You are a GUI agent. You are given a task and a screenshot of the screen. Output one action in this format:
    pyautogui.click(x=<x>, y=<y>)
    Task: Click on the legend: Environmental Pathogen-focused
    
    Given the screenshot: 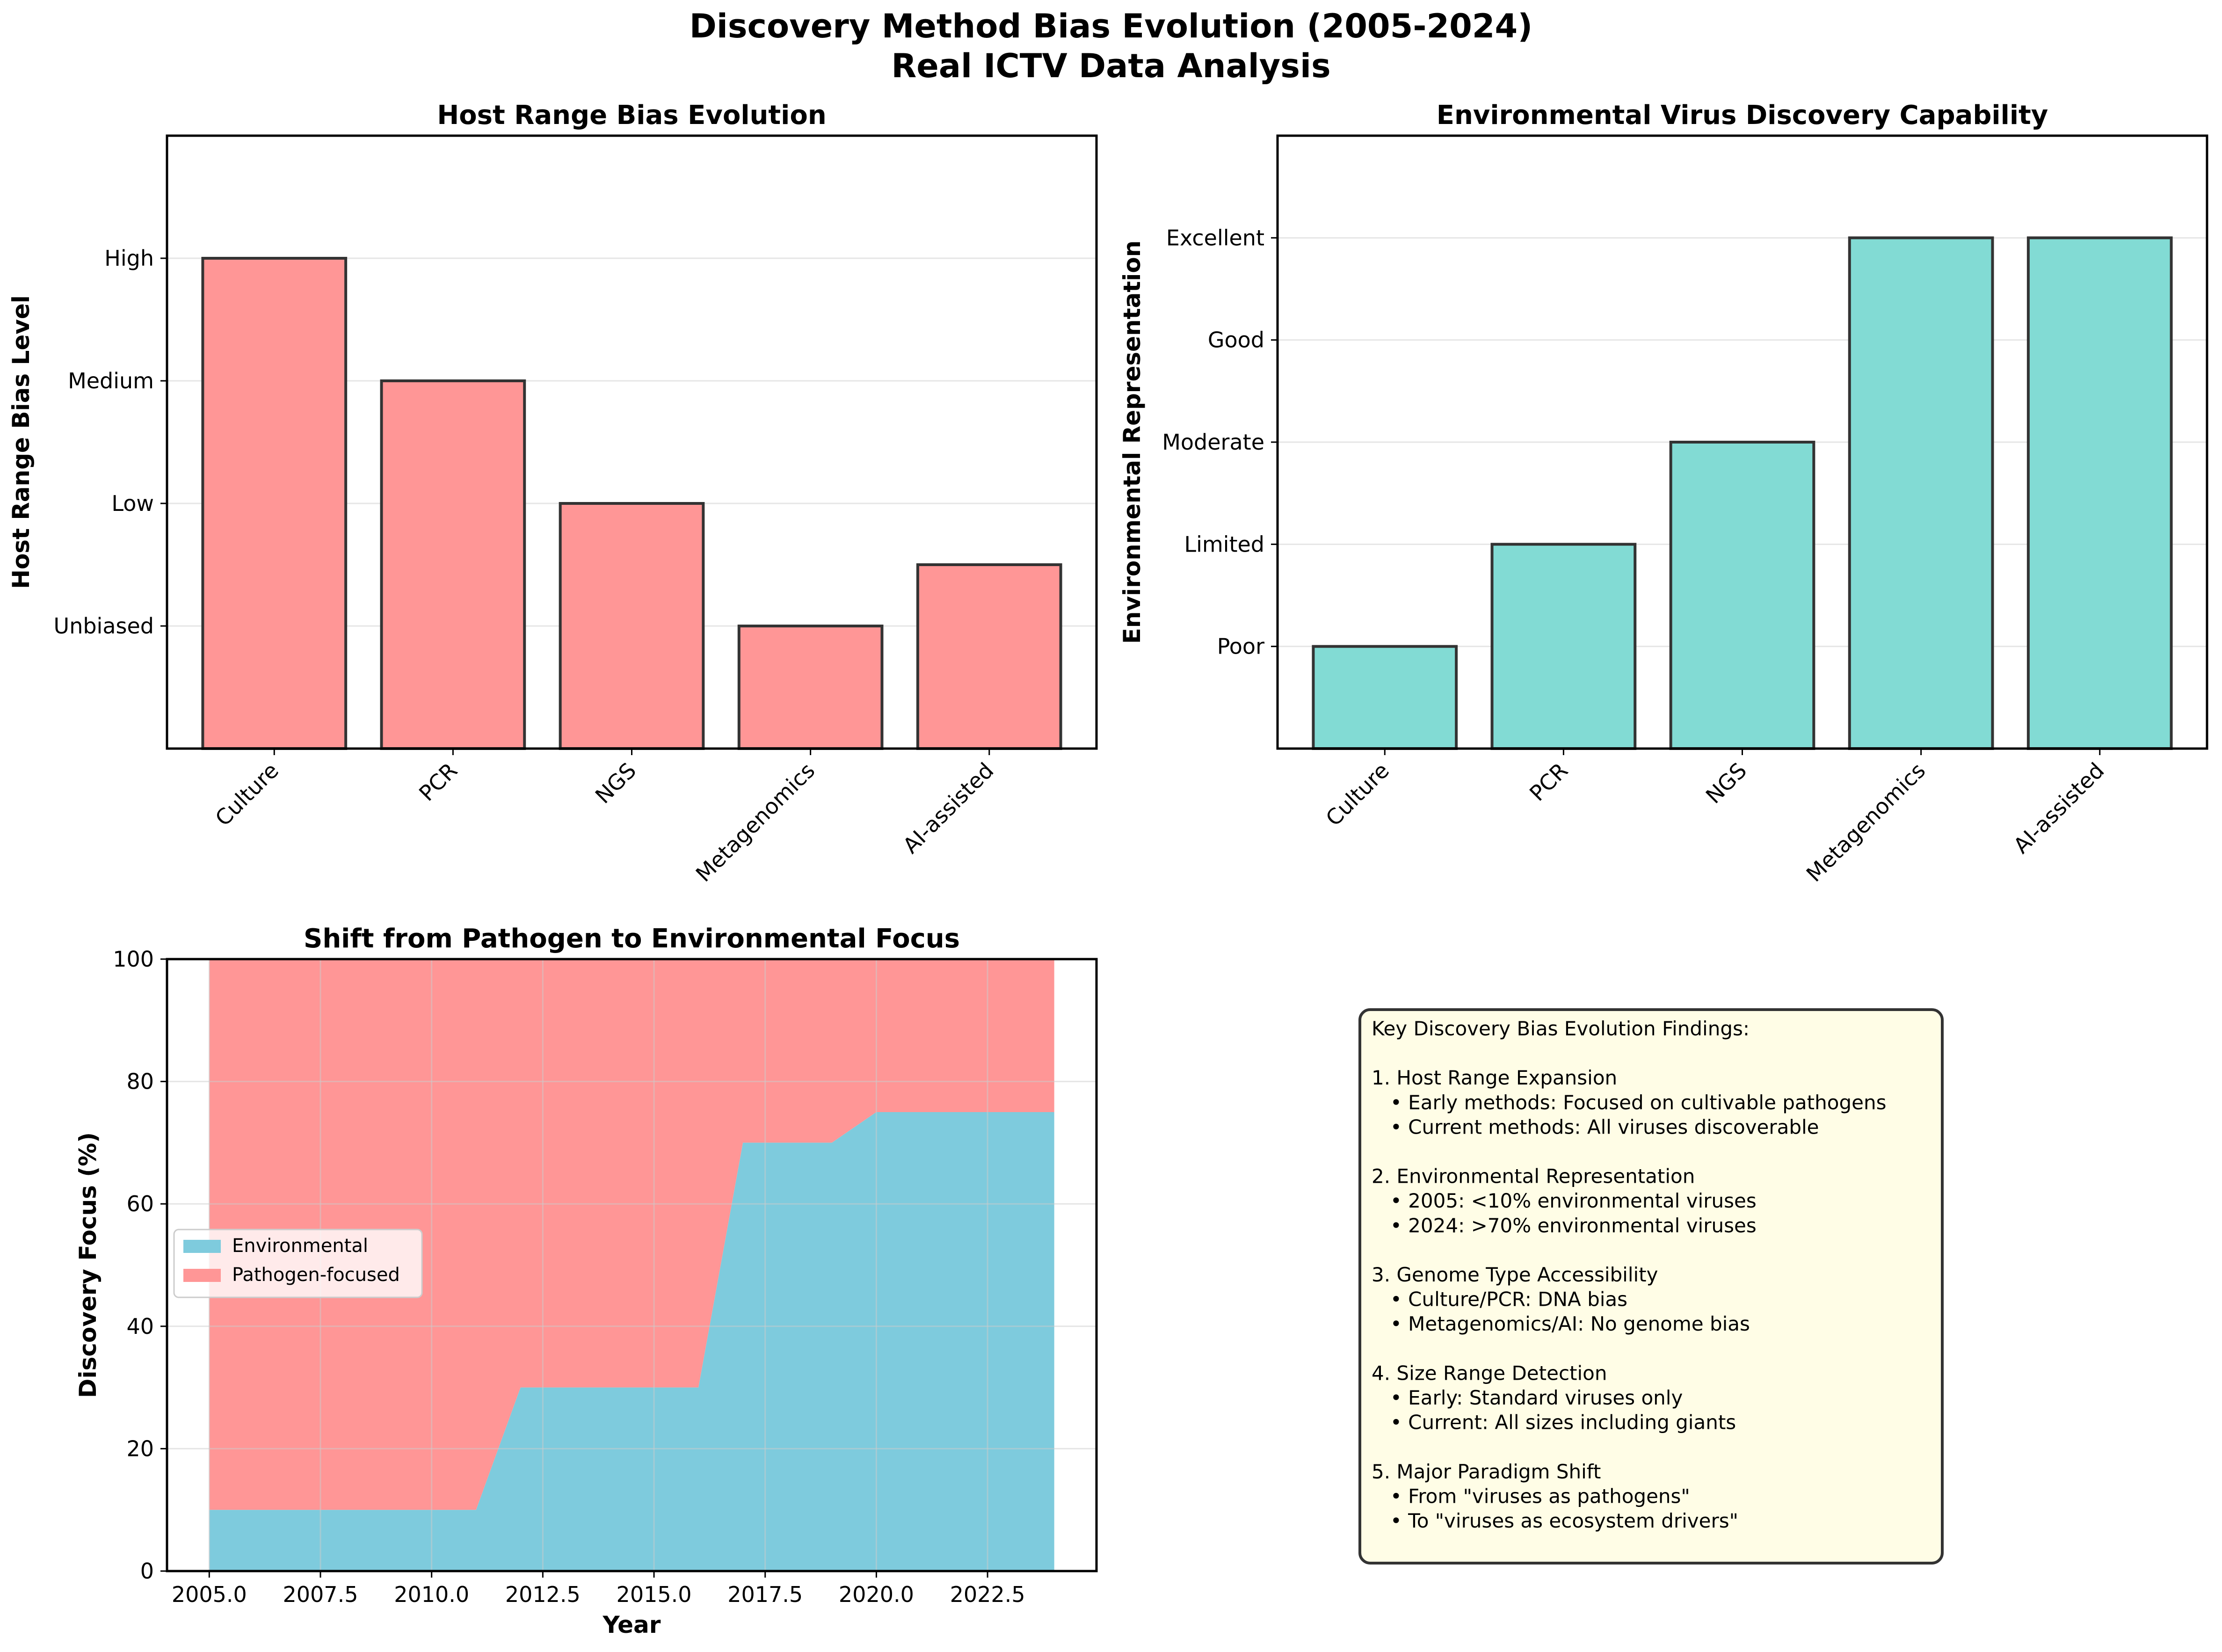 What is the action you would take?
    pyautogui.click(x=298, y=1263)
    